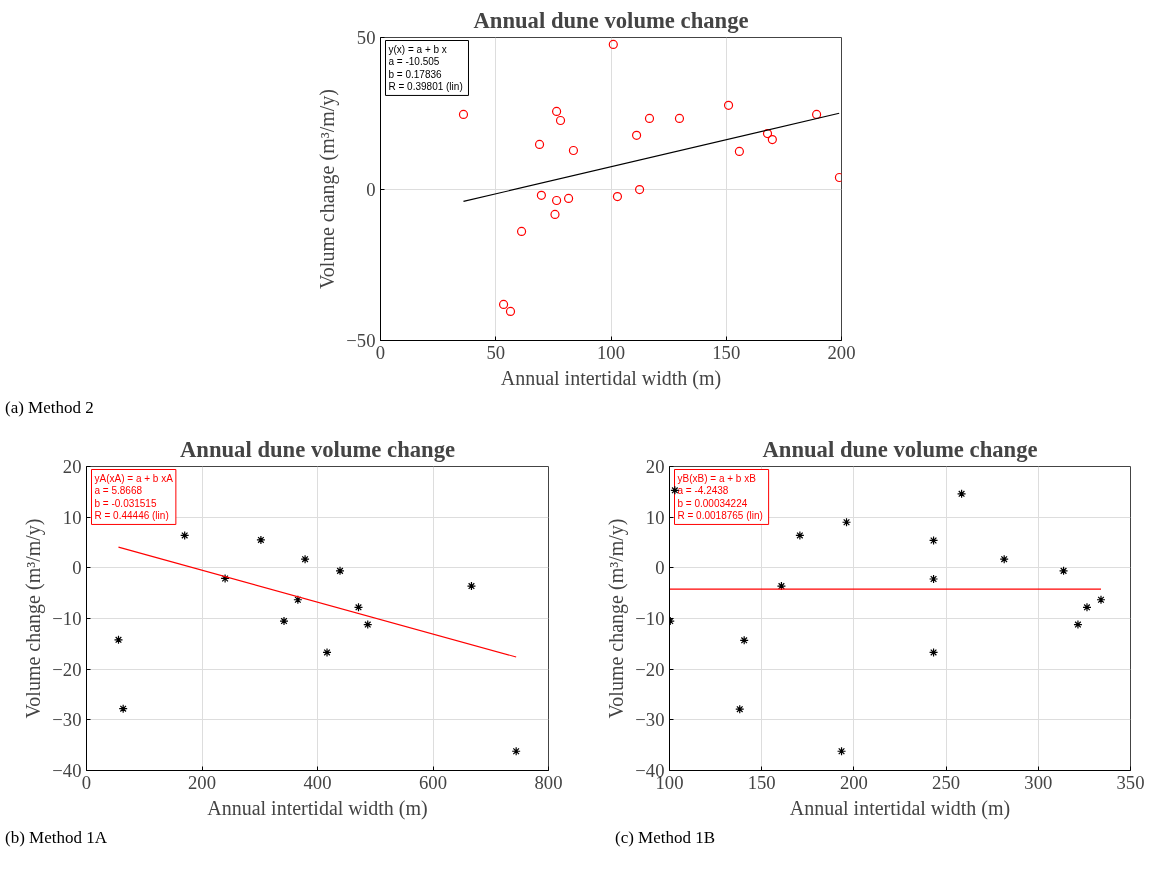 The image size is (1175, 886). What do you see at coordinates (703, 491) in the screenshot?
I see `annotation: a = -4.2438` at bounding box center [703, 491].